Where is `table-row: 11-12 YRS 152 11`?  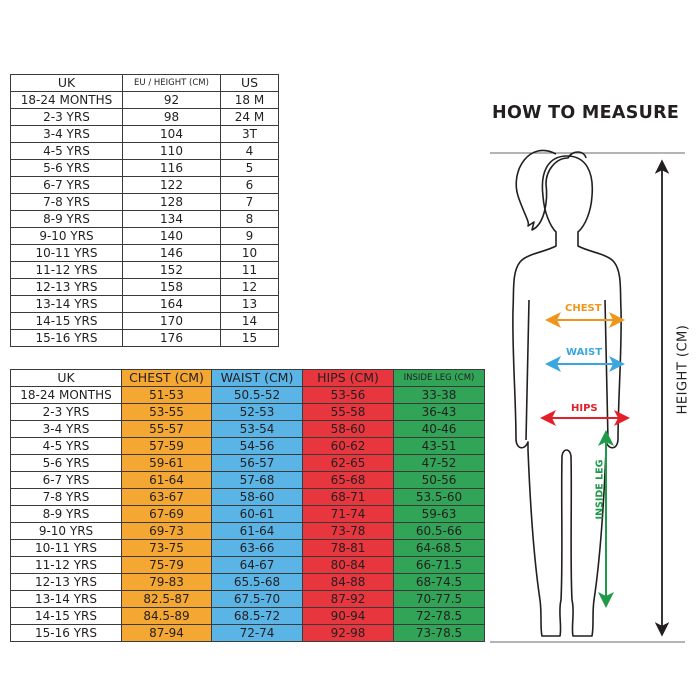
table-row: 11-12 YRS 152 11 is located at coordinates (144, 270).